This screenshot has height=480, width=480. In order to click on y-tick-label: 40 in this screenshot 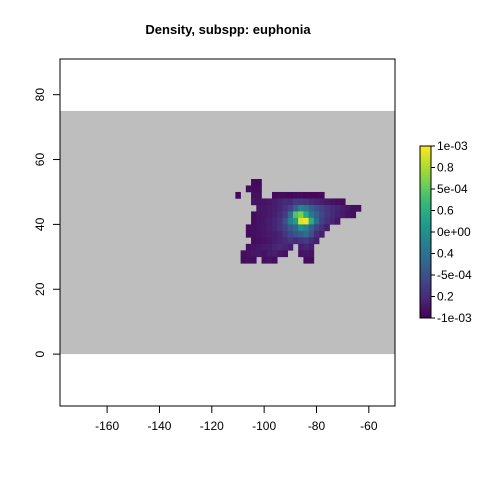, I will do `click(40, 224)`.